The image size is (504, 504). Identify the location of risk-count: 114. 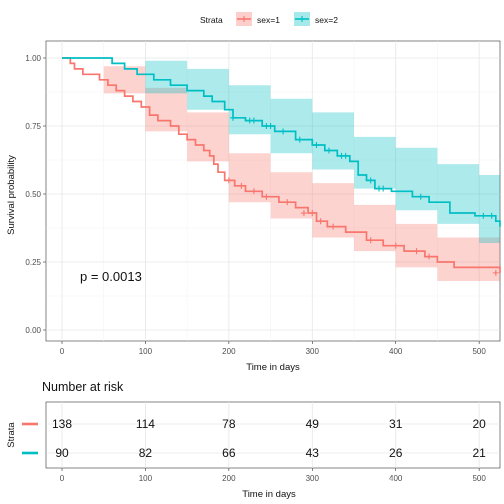
(145, 424).